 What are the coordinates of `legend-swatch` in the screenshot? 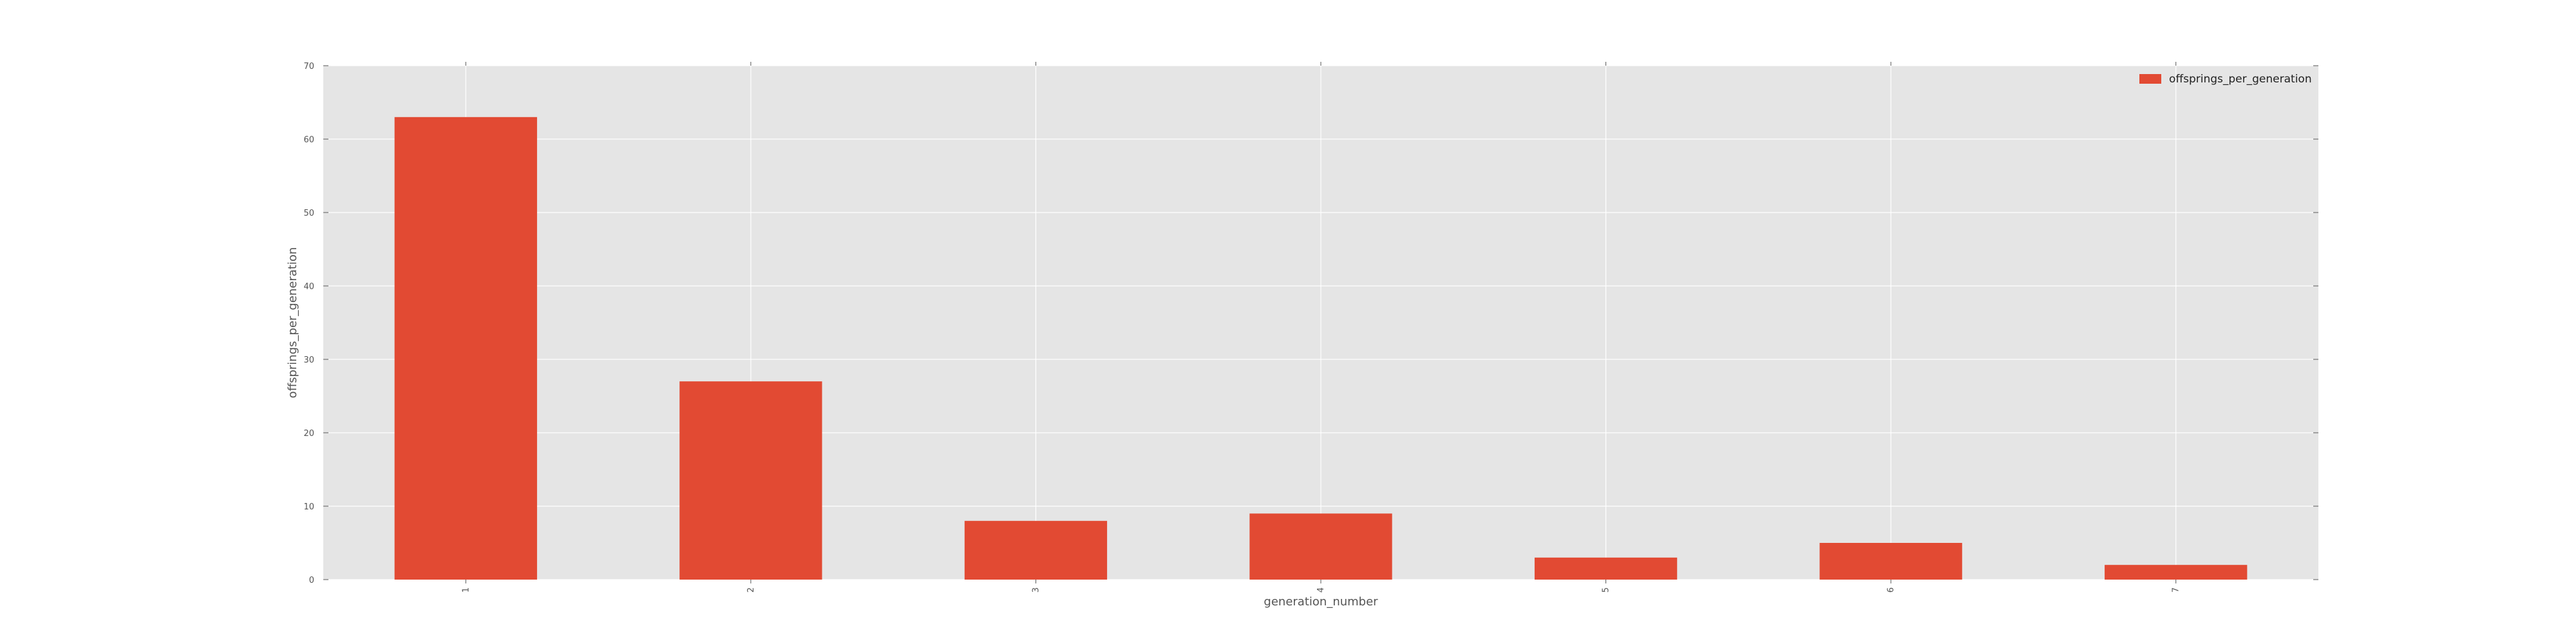 It's located at (2150, 79).